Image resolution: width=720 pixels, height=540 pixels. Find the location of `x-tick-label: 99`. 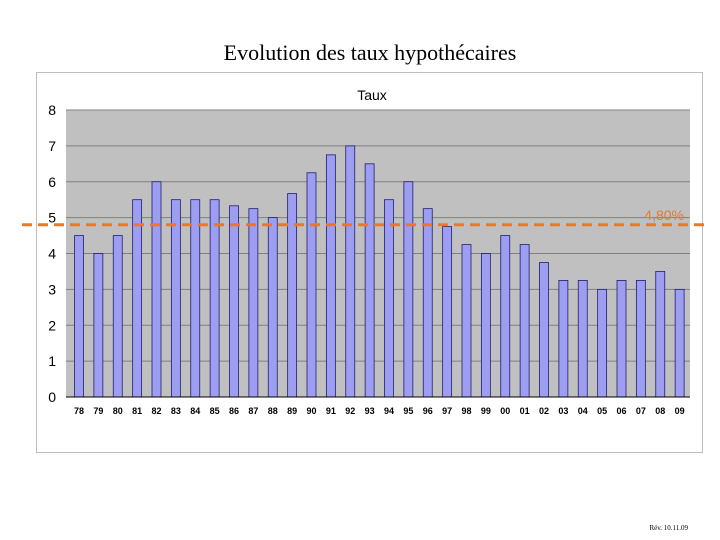

x-tick-label: 99 is located at coordinates (486, 411).